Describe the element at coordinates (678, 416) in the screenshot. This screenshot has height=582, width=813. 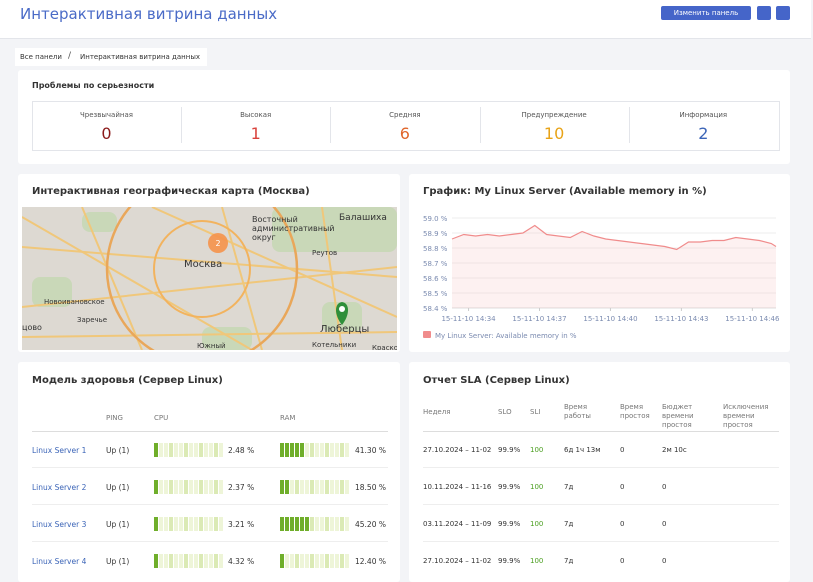
I see `column-header: Бюджет времени простоя` at that location.